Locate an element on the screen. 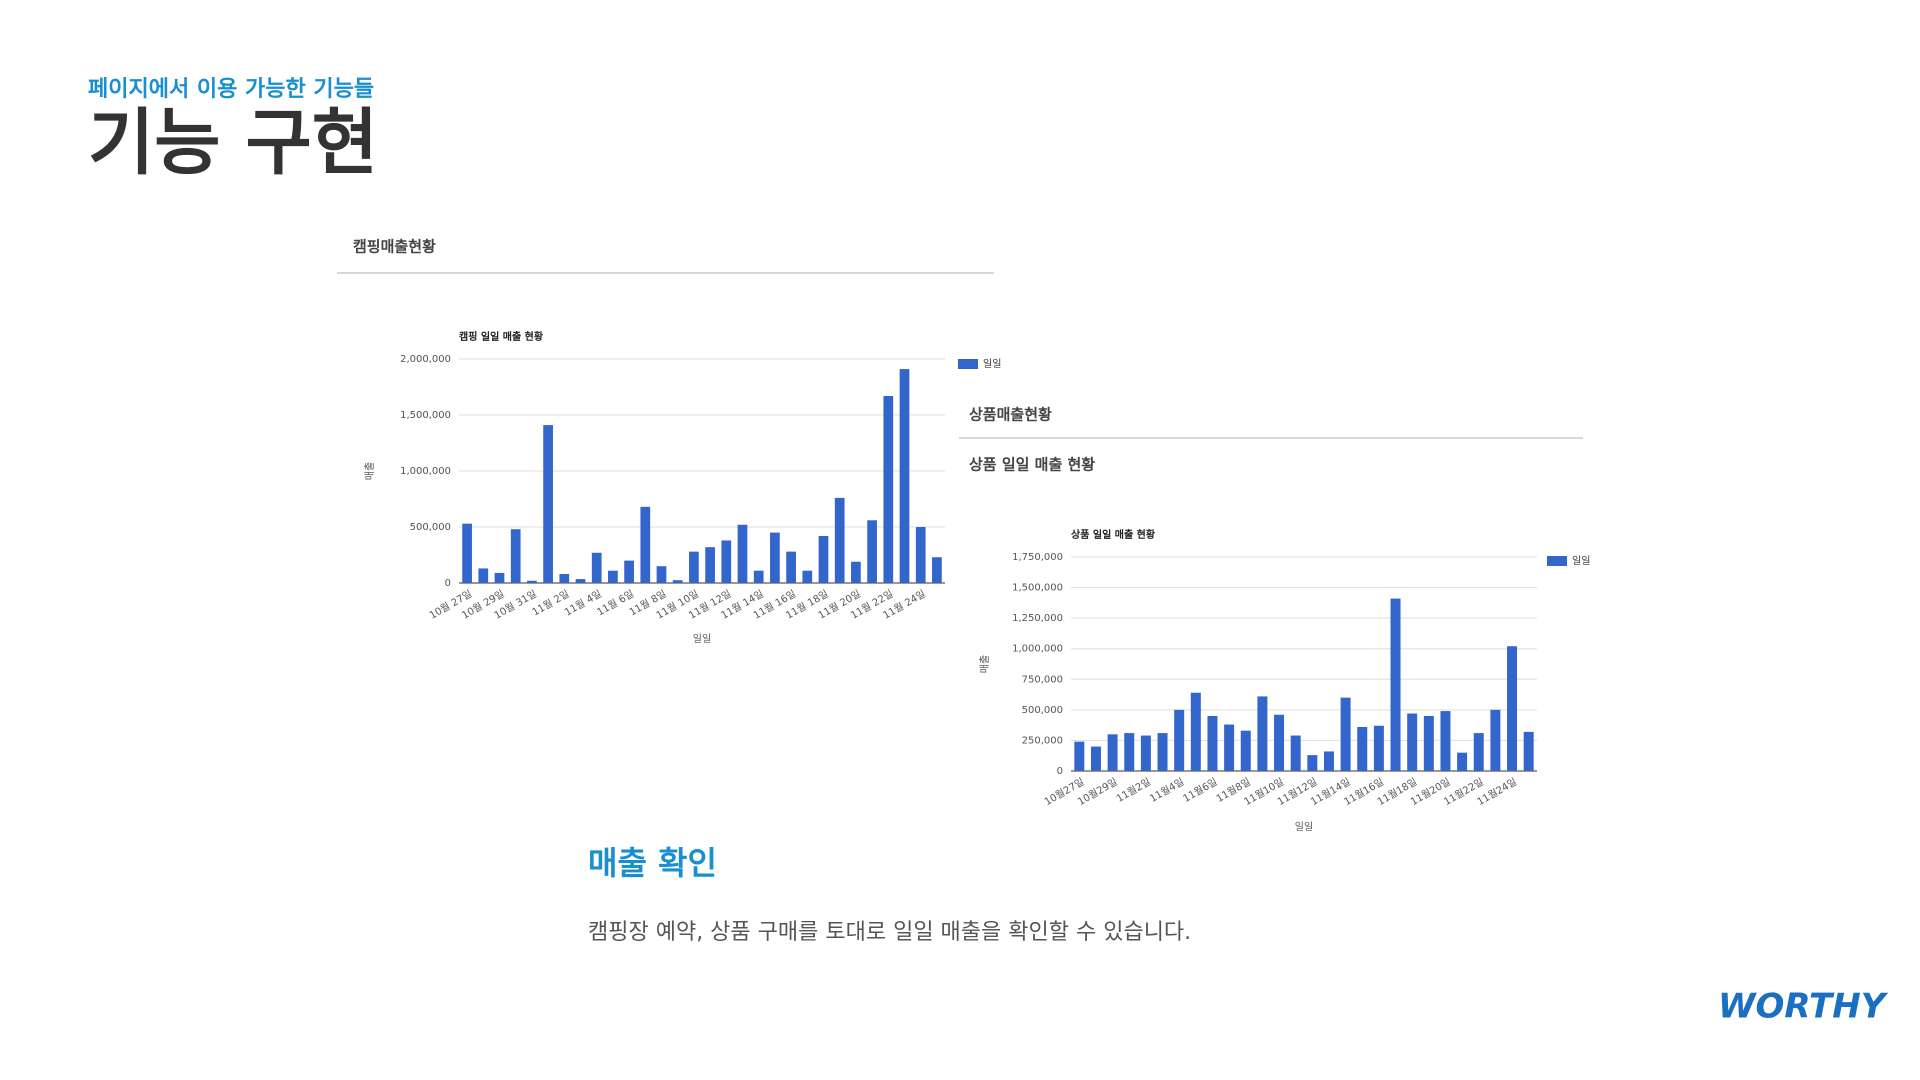 This screenshot has height=1080, width=1920. panel-heading: 상품매출현황 is located at coordinates (1010, 415).